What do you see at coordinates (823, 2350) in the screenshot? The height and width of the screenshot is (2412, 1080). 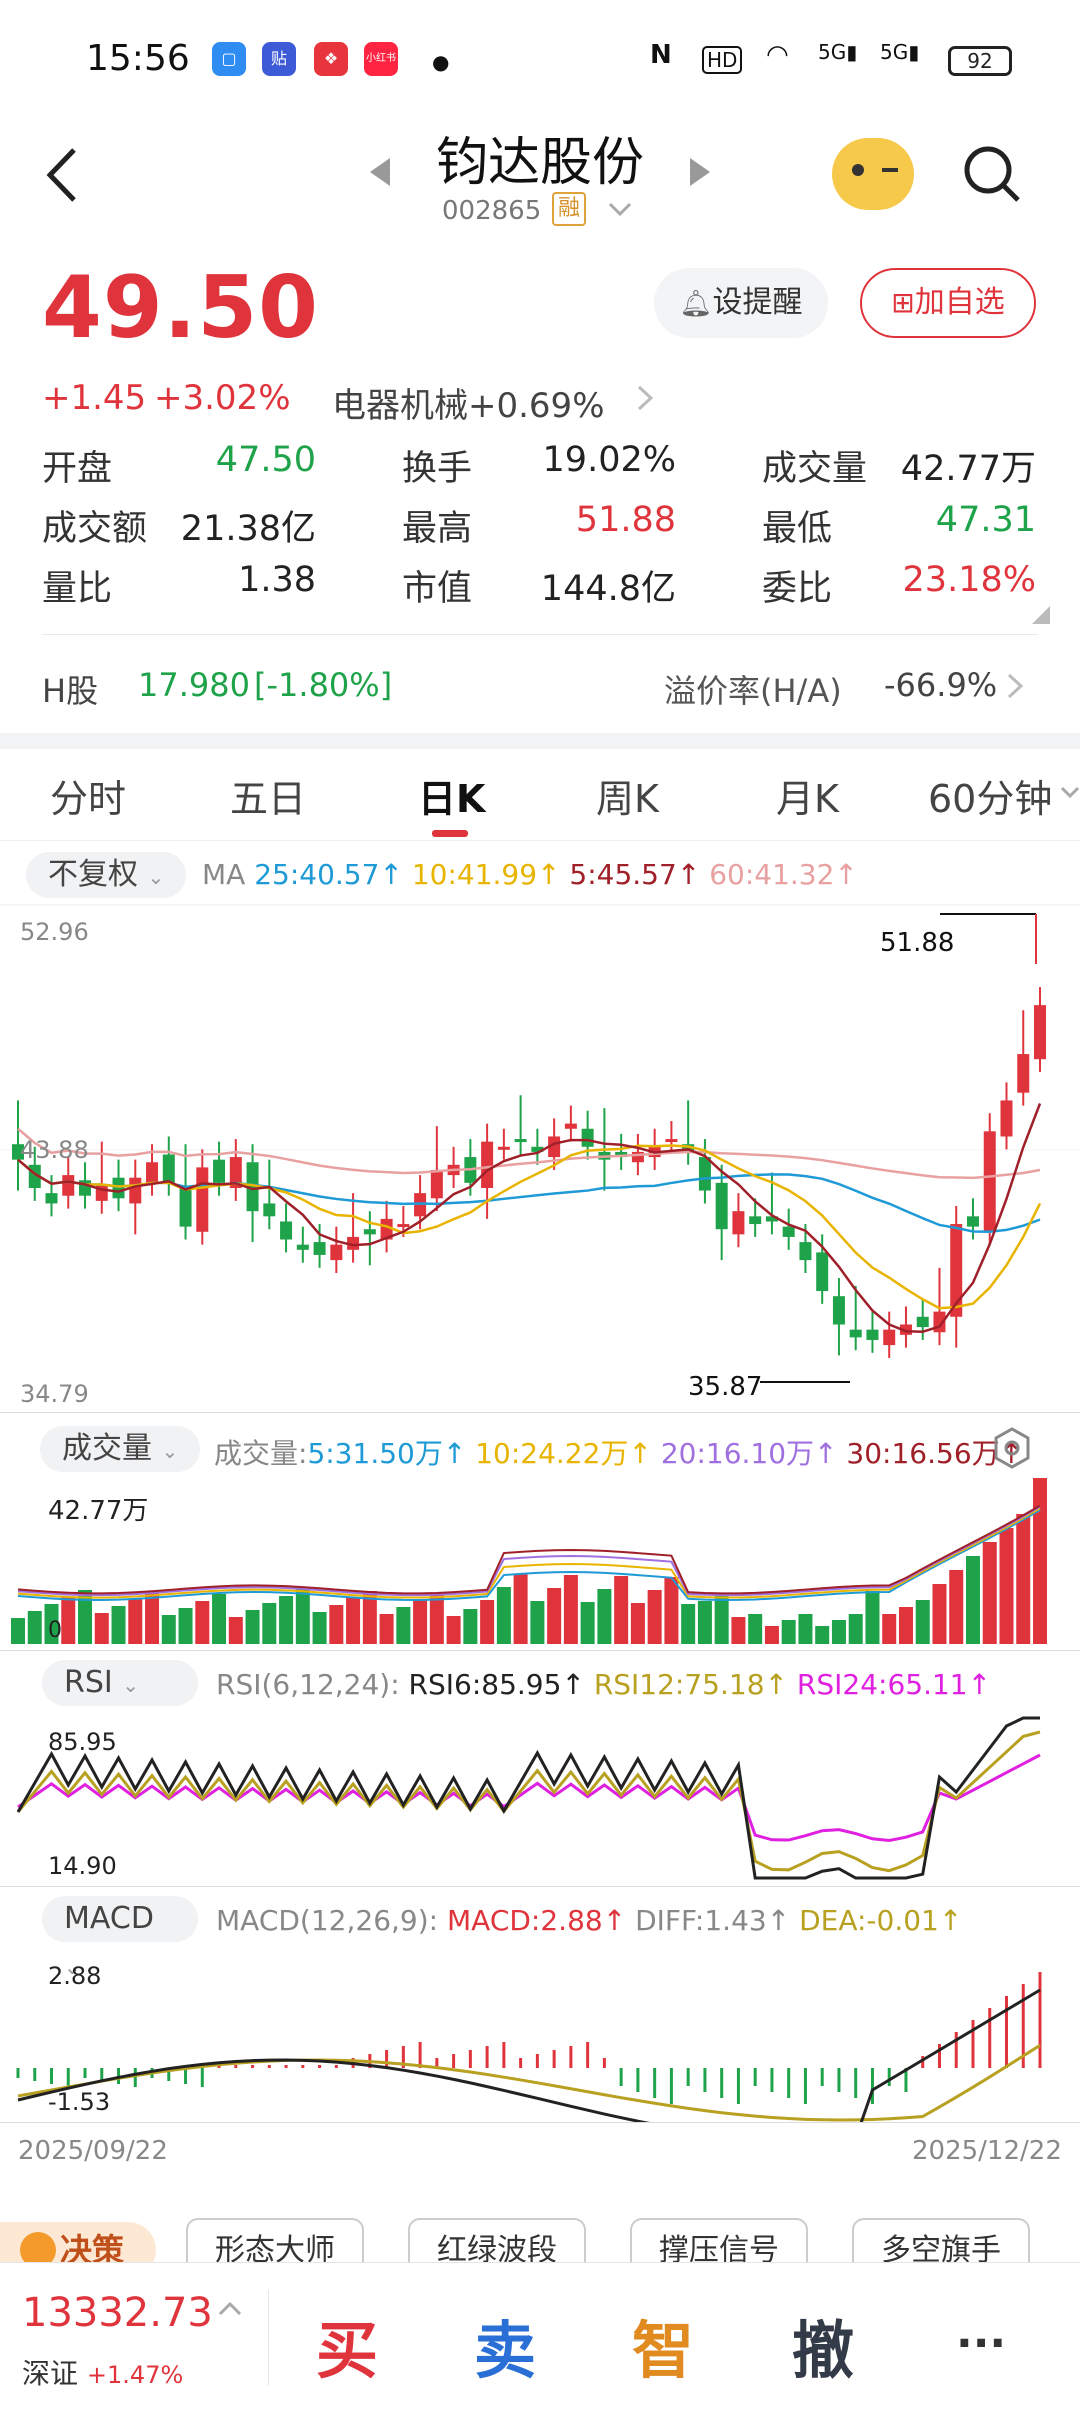 I see `cancel-order-button: 撤` at bounding box center [823, 2350].